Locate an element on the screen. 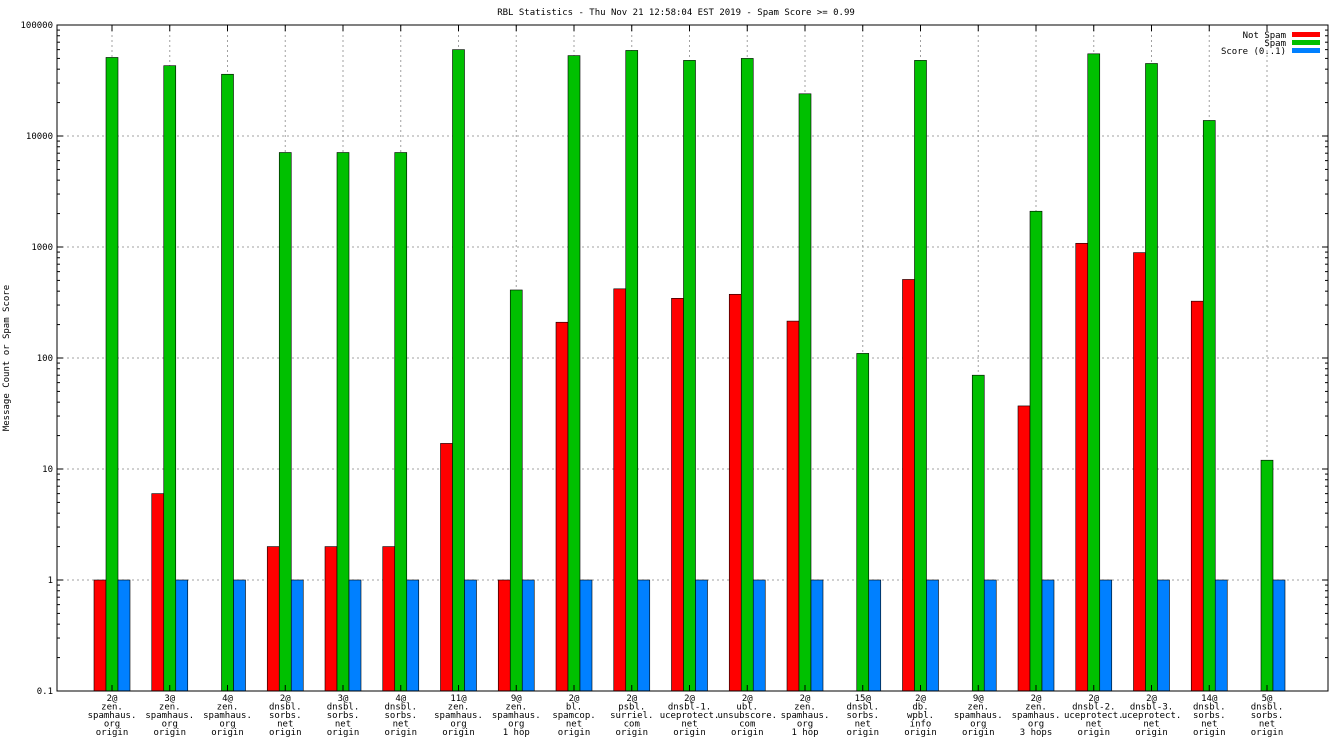 The width and height of the screenshot is (1344, 756). bar-score-0-1--2 is located at coordinates (182, 635).